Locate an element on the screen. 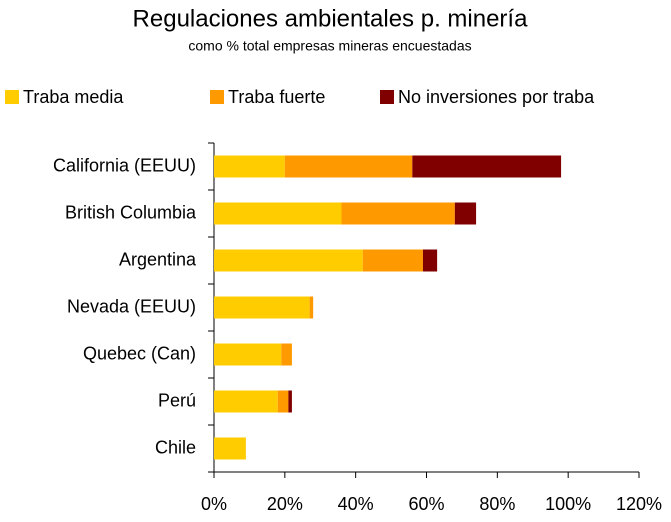  y-tick-label: Nevada (EEUU) is located at coordinates (131, 306).